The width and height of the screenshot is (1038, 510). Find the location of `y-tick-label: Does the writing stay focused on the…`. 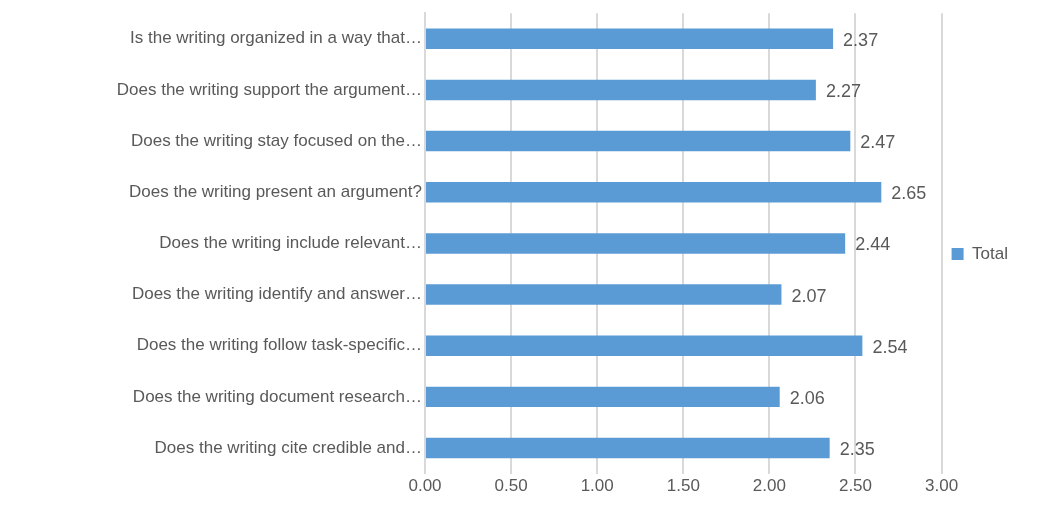

y-tick-label: Does the writing stay focused on the… is located at coordinates (276, 140).